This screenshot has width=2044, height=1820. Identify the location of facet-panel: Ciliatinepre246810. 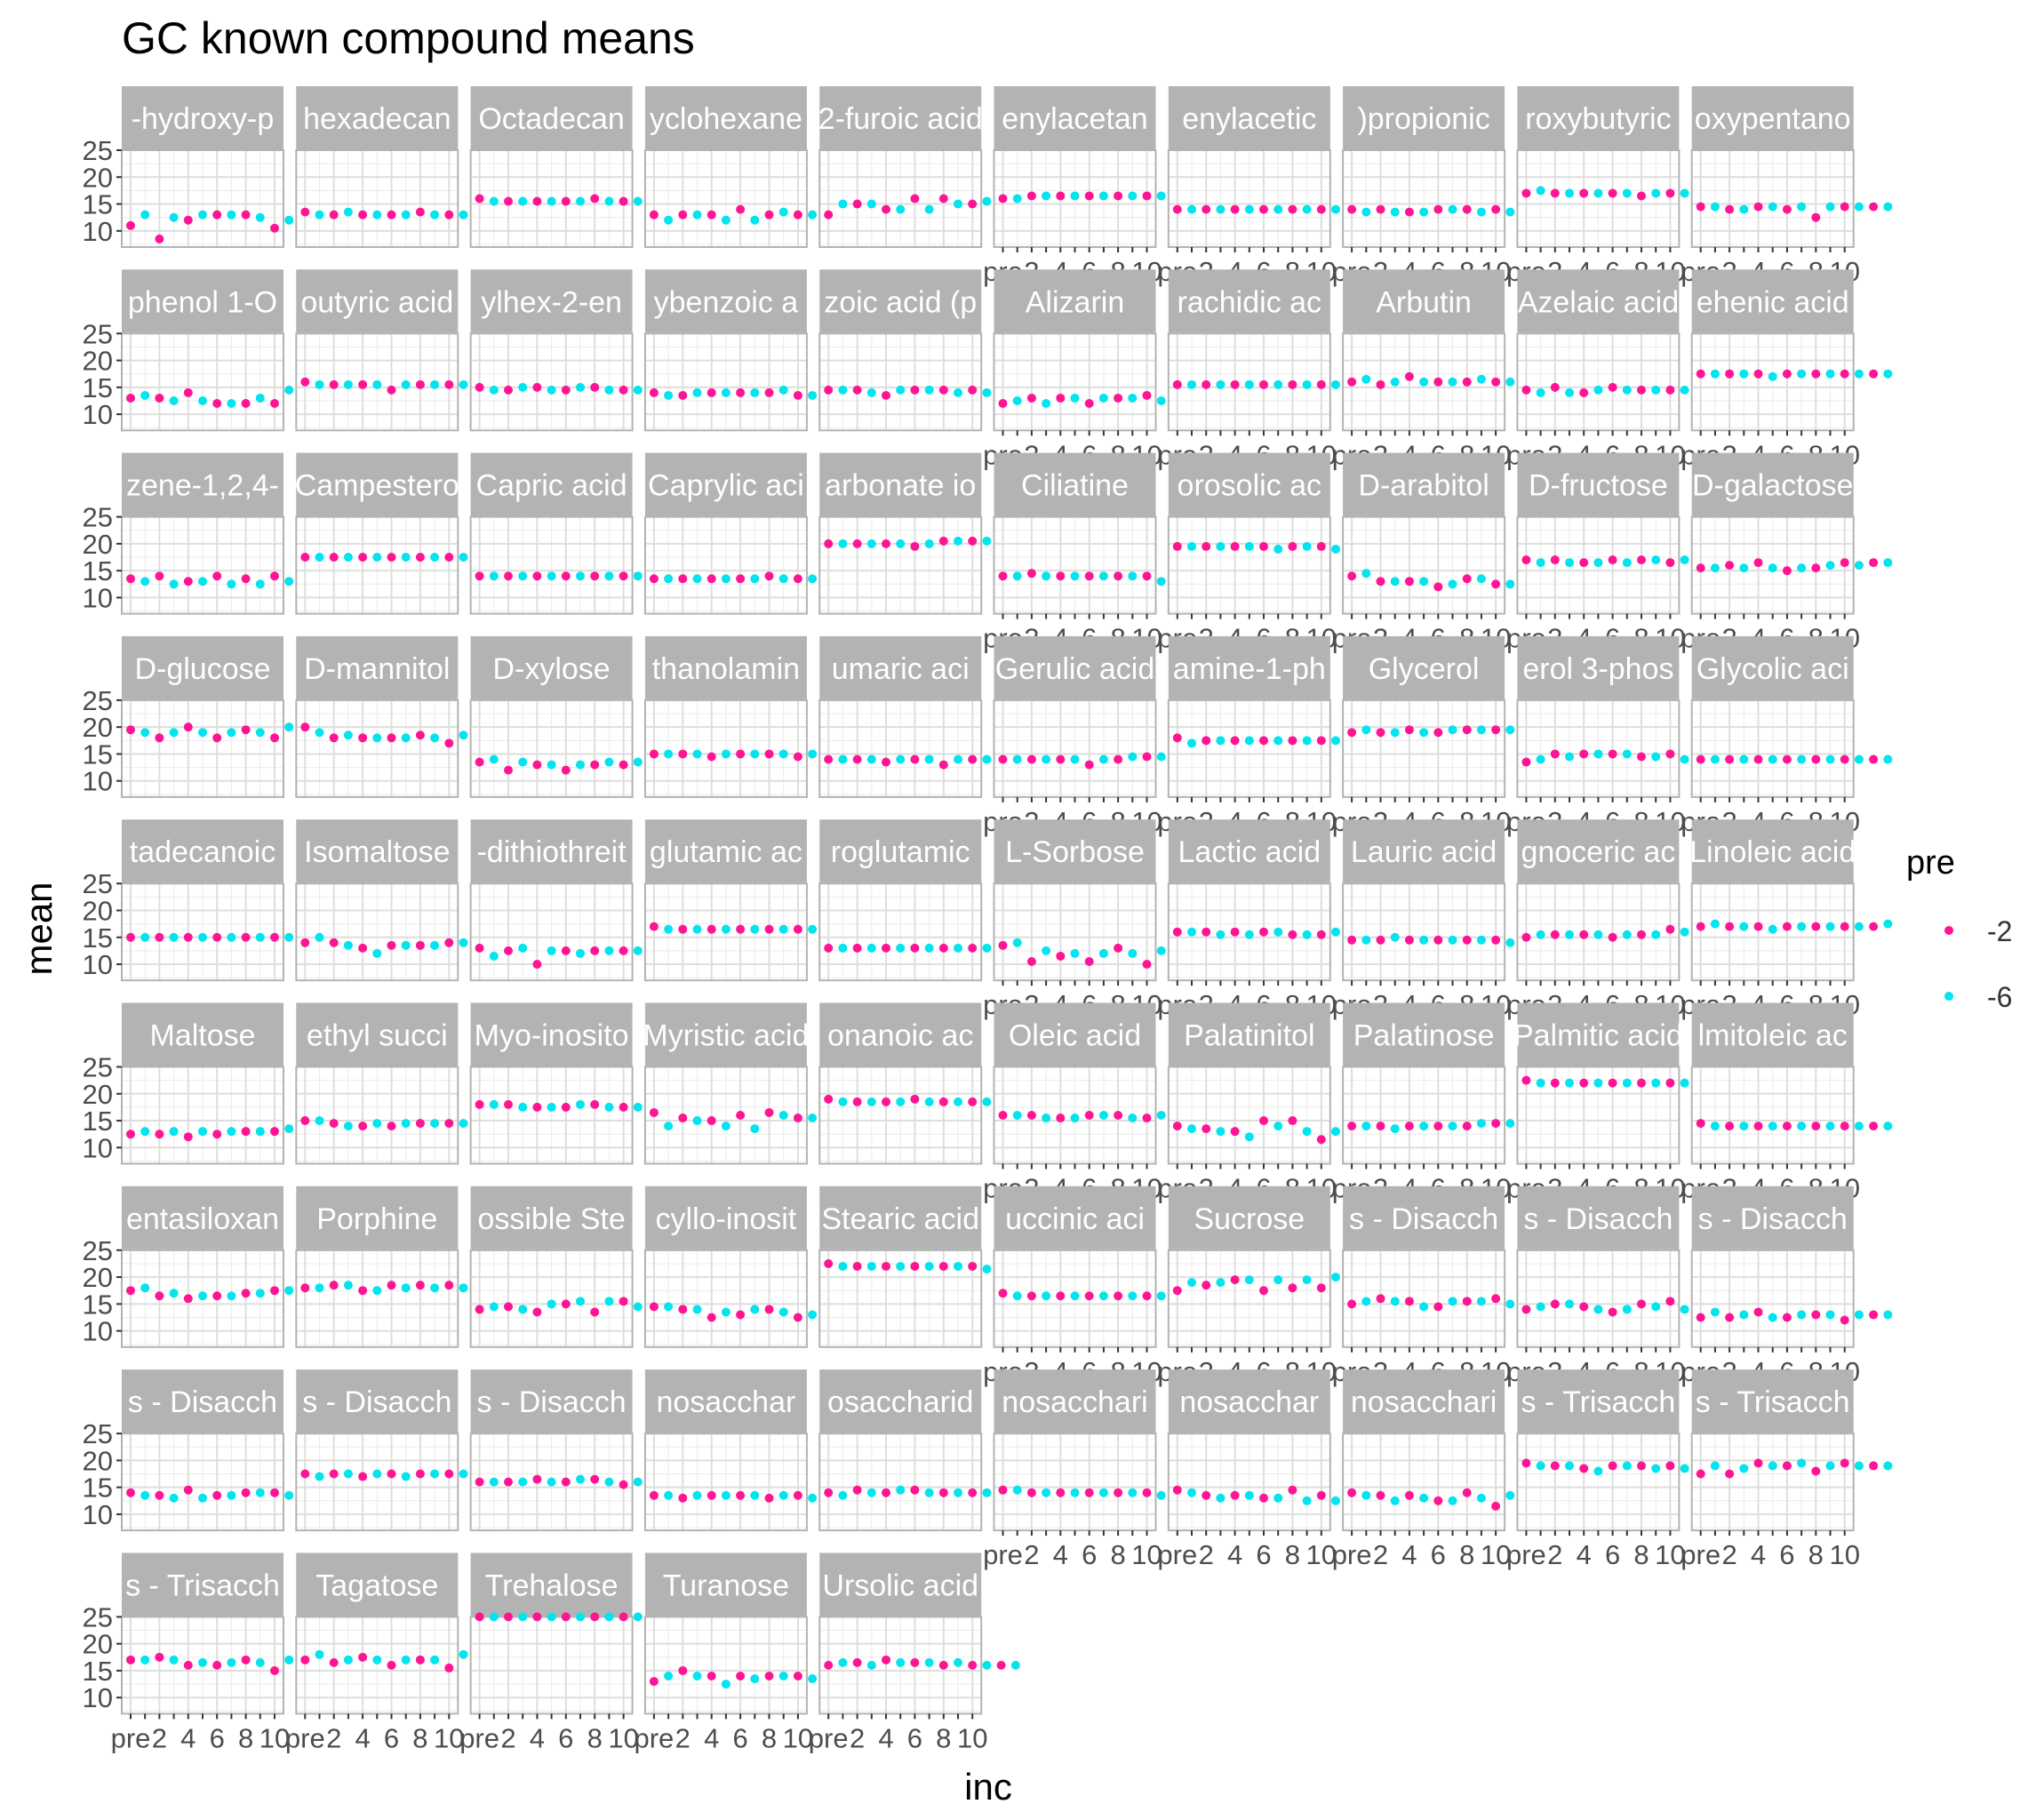
(1089, 553).